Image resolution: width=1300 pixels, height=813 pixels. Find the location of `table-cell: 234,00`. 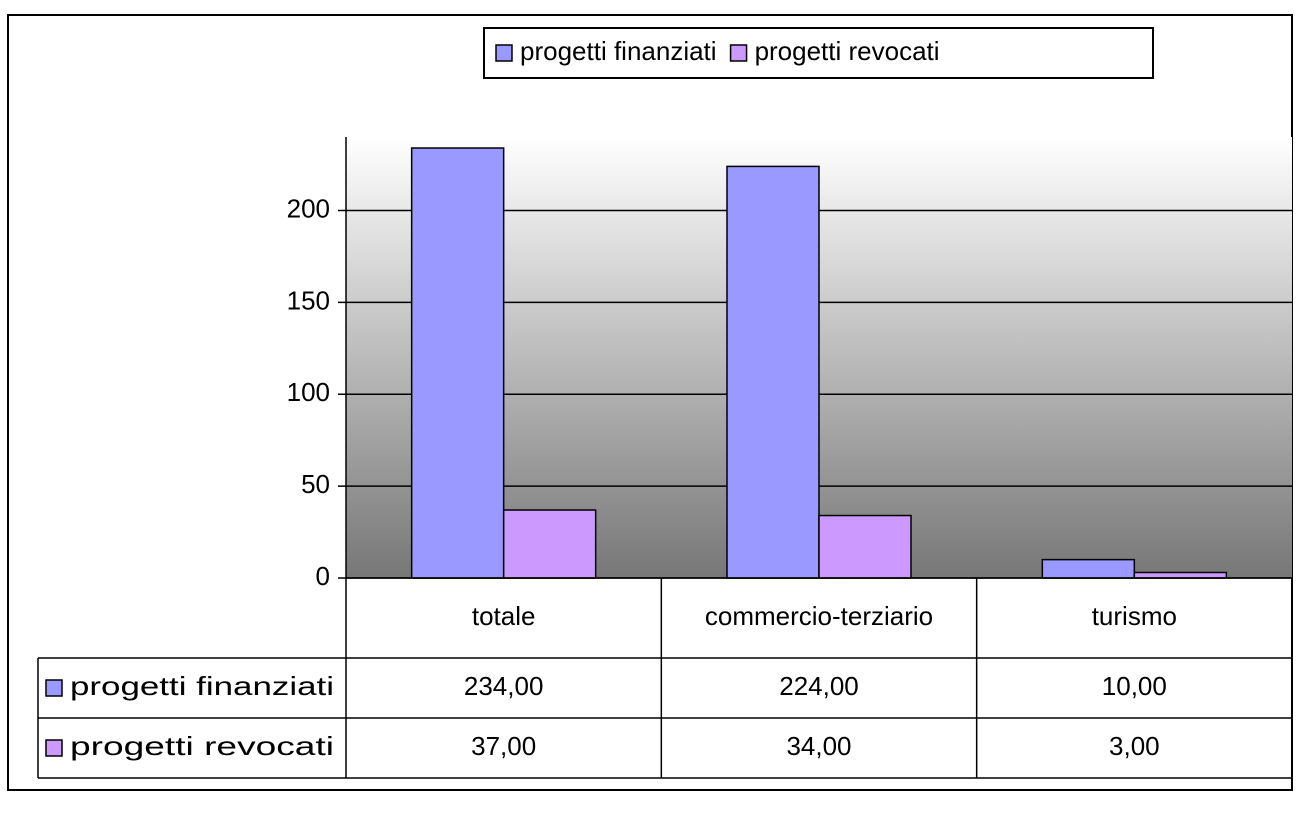

table-cell: 234,00 is located at coordinates (504, 686).